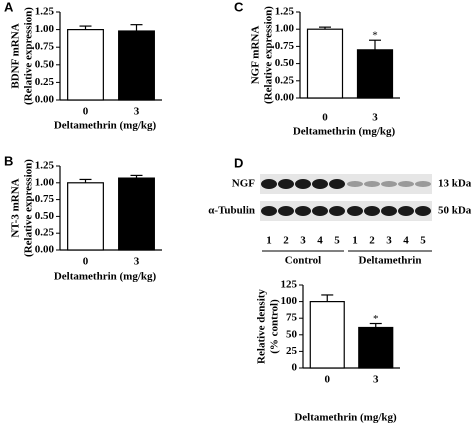 Image resolution: width=474 pixels, height=438 pixels. I want to click on y-axis-label: (% control), so click(275, 326).